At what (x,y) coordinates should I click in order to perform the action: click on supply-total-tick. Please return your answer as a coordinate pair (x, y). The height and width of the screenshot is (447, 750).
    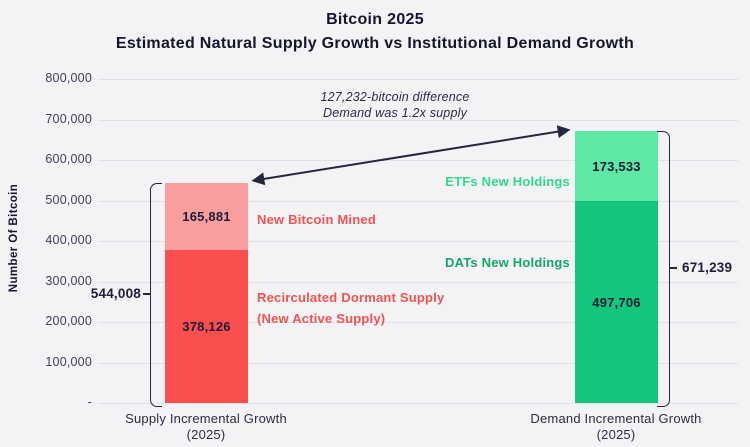
    Looking at the image, I should click on (146, 294).